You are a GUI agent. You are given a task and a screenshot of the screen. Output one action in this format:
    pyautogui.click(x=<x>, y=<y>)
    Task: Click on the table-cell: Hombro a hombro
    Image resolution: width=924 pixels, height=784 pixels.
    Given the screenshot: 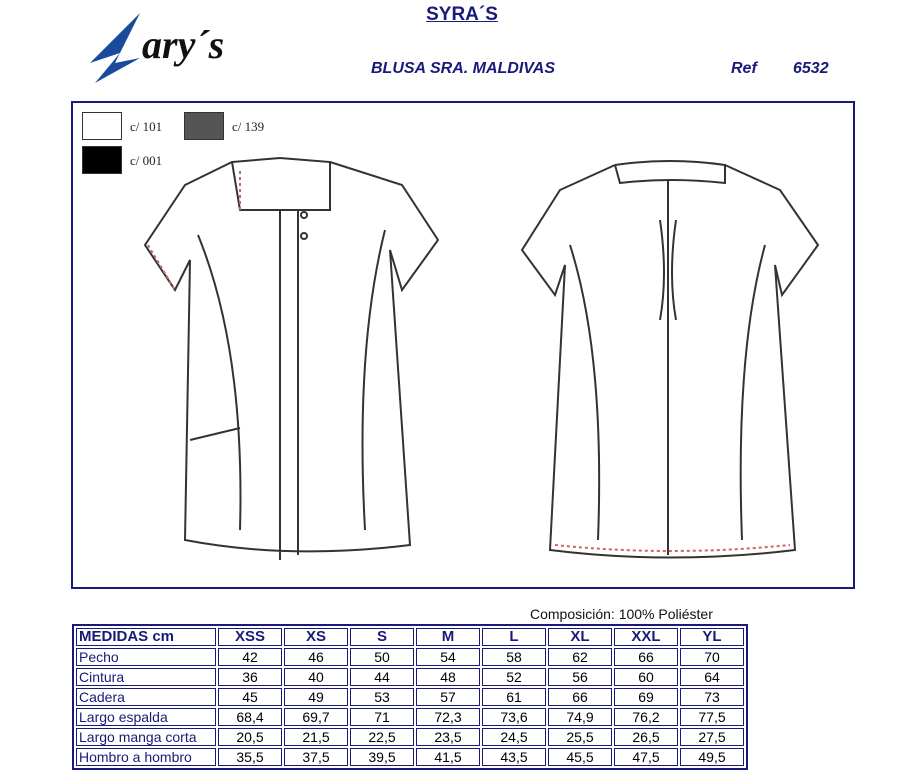 What is the action you would take?
    pyautogui.click(x=146, y=757)
    